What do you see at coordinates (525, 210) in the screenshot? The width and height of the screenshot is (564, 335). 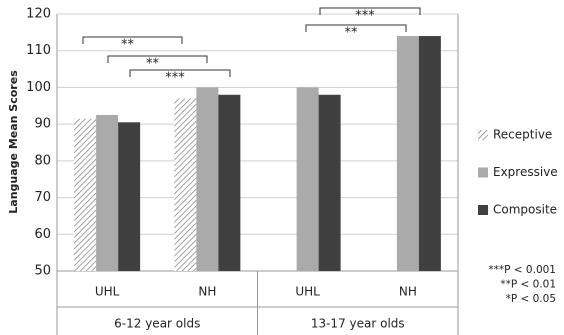 I see `legend-label: Composite` at bounding box center [525, 210].